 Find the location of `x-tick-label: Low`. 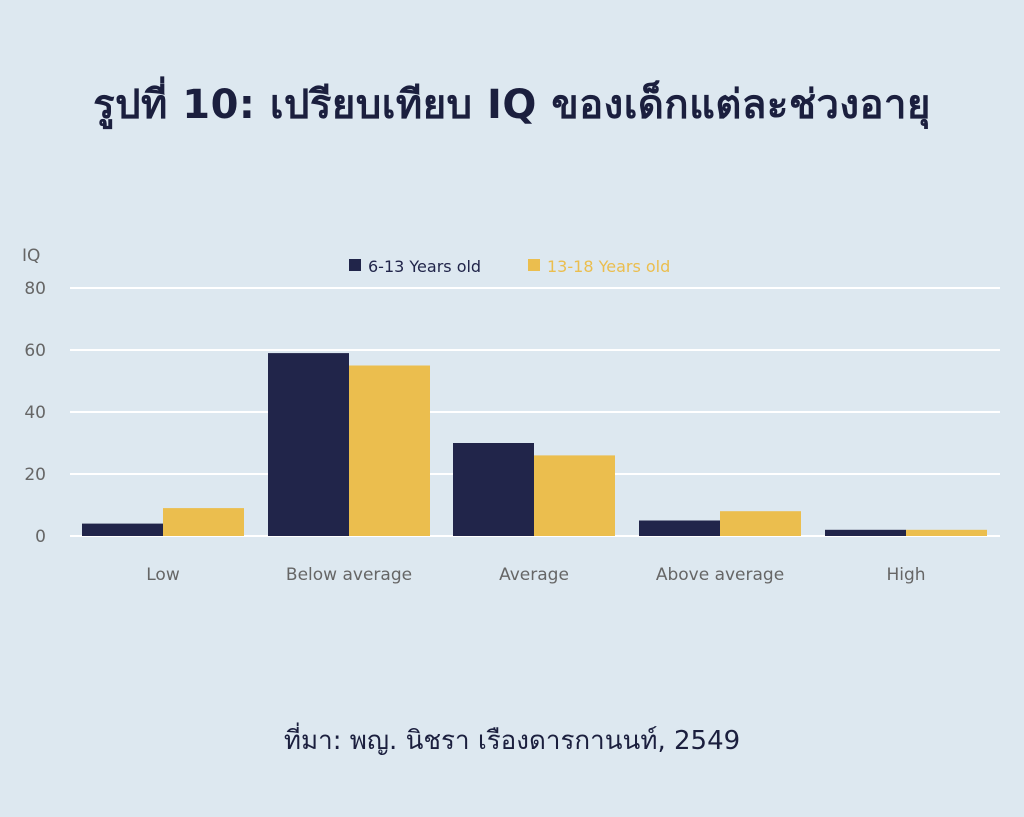

x-tick-label: Low is located at coordinates (163, 575).